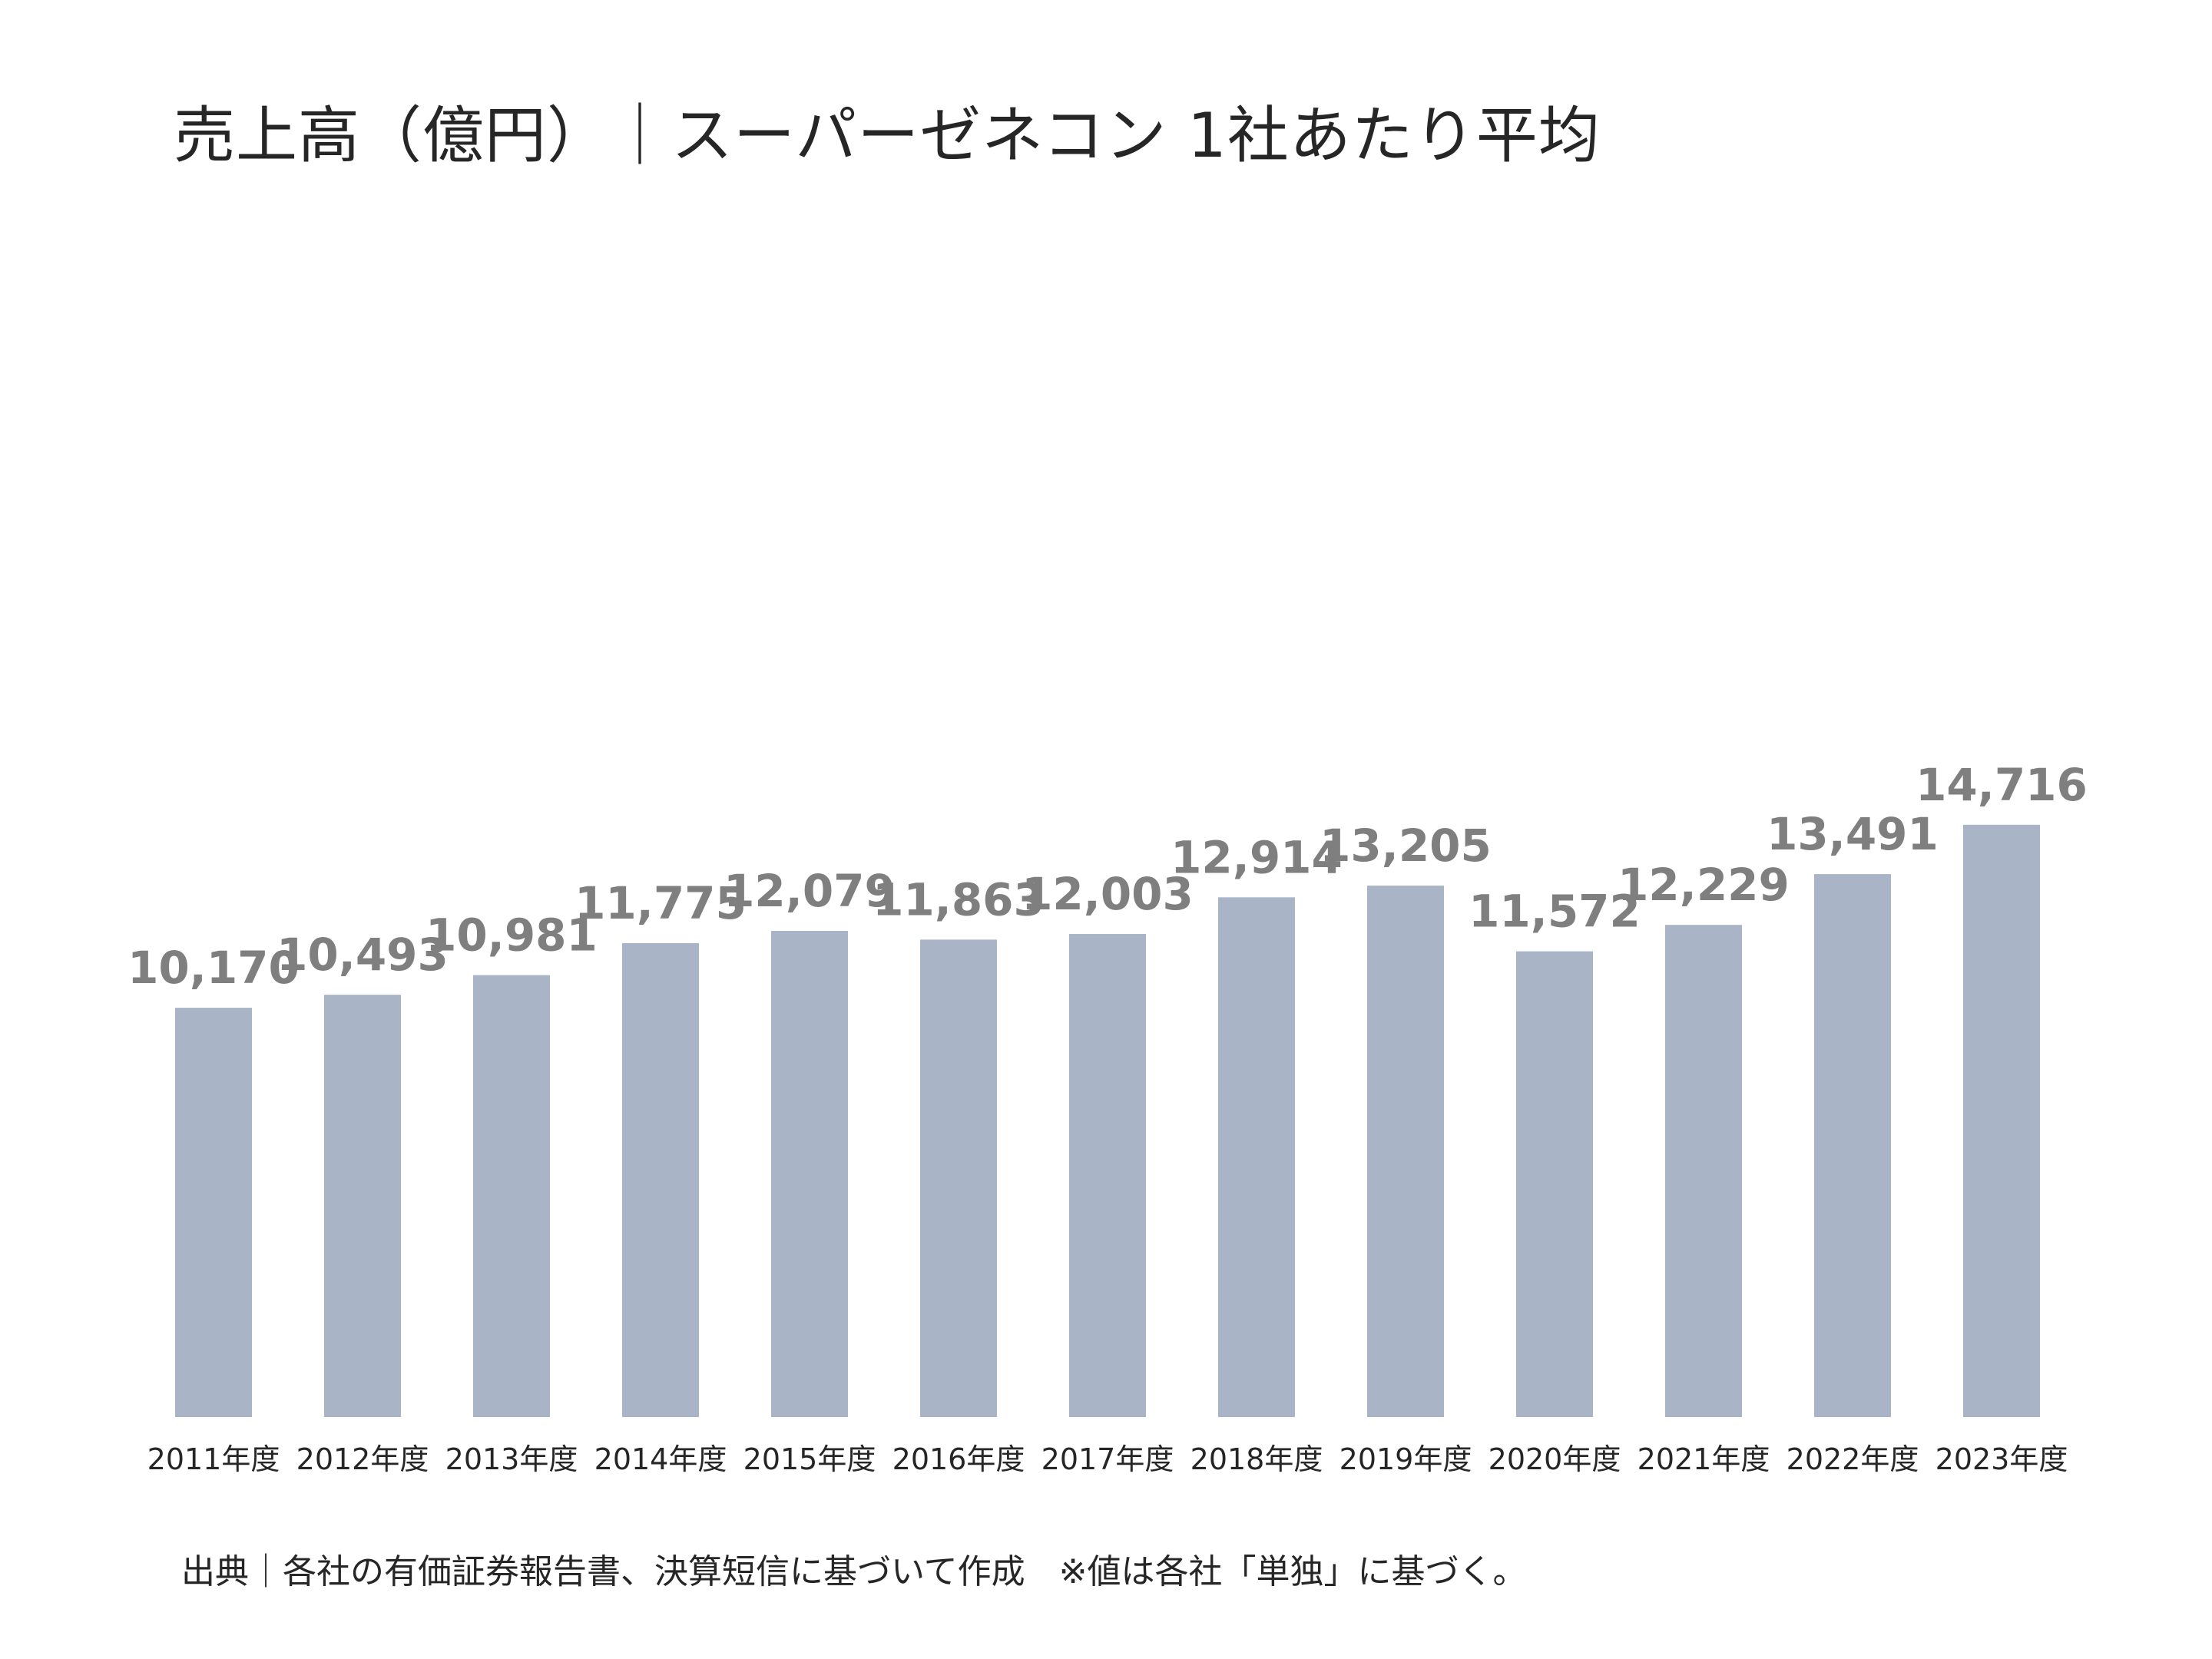 Image resolution: width=2212 pixels, height=1659 pixels. What do you see at coordinates (1555, 1459) in the screenshot?
I see `x-tick-label-2020年度: 2020年度` at bounding box center [1555, 1459].